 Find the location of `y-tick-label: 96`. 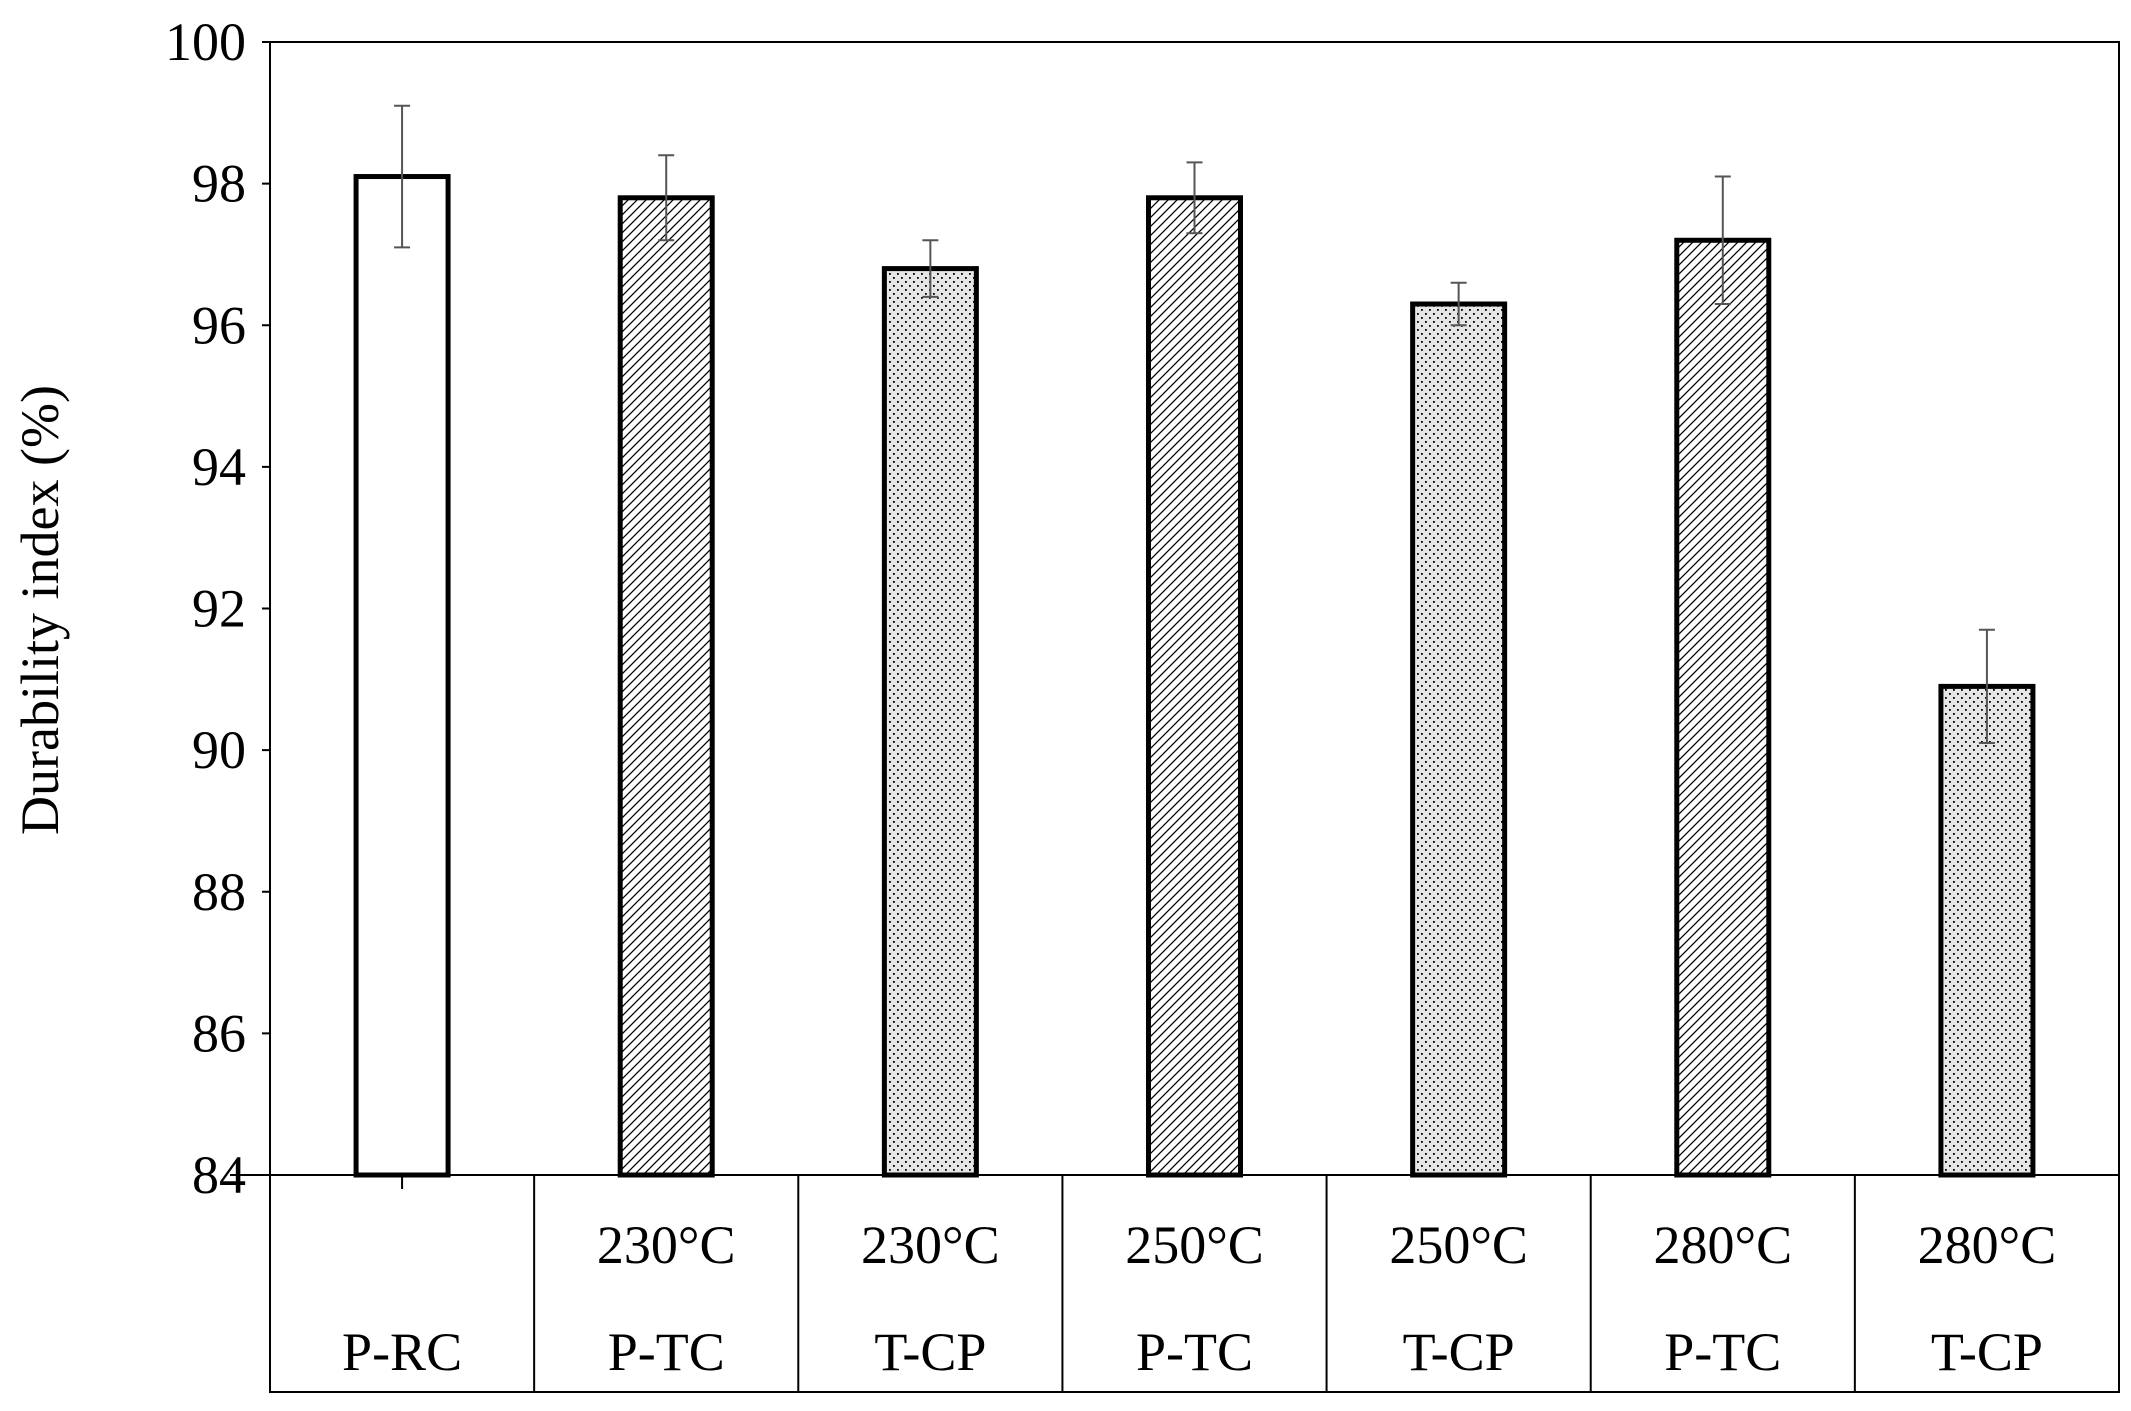

y-tick-label: 96 is located at coordinates (219, 325).